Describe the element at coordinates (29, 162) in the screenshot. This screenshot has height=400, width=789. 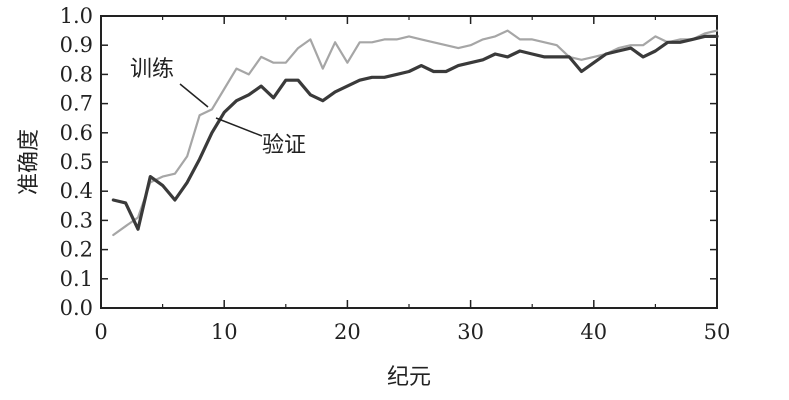
I see `y-axis-title: 准确度` at that location.